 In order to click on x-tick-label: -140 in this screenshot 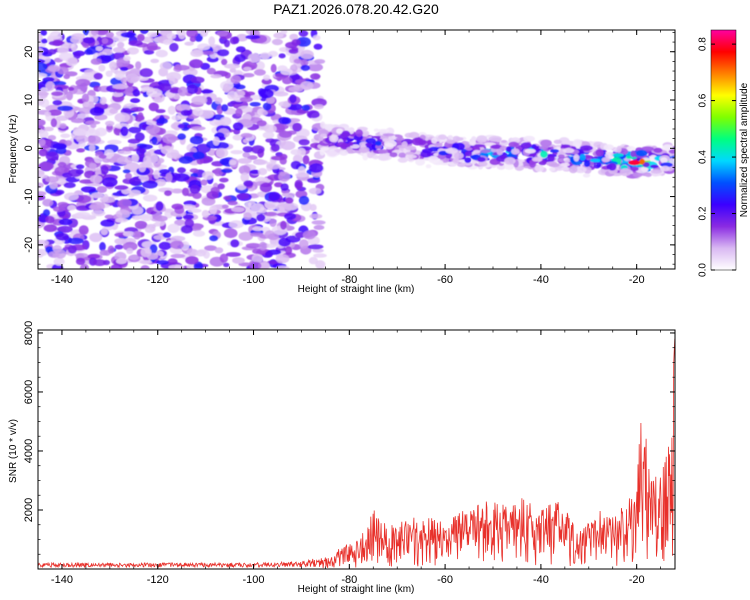, I will do `click(62, 580)`.